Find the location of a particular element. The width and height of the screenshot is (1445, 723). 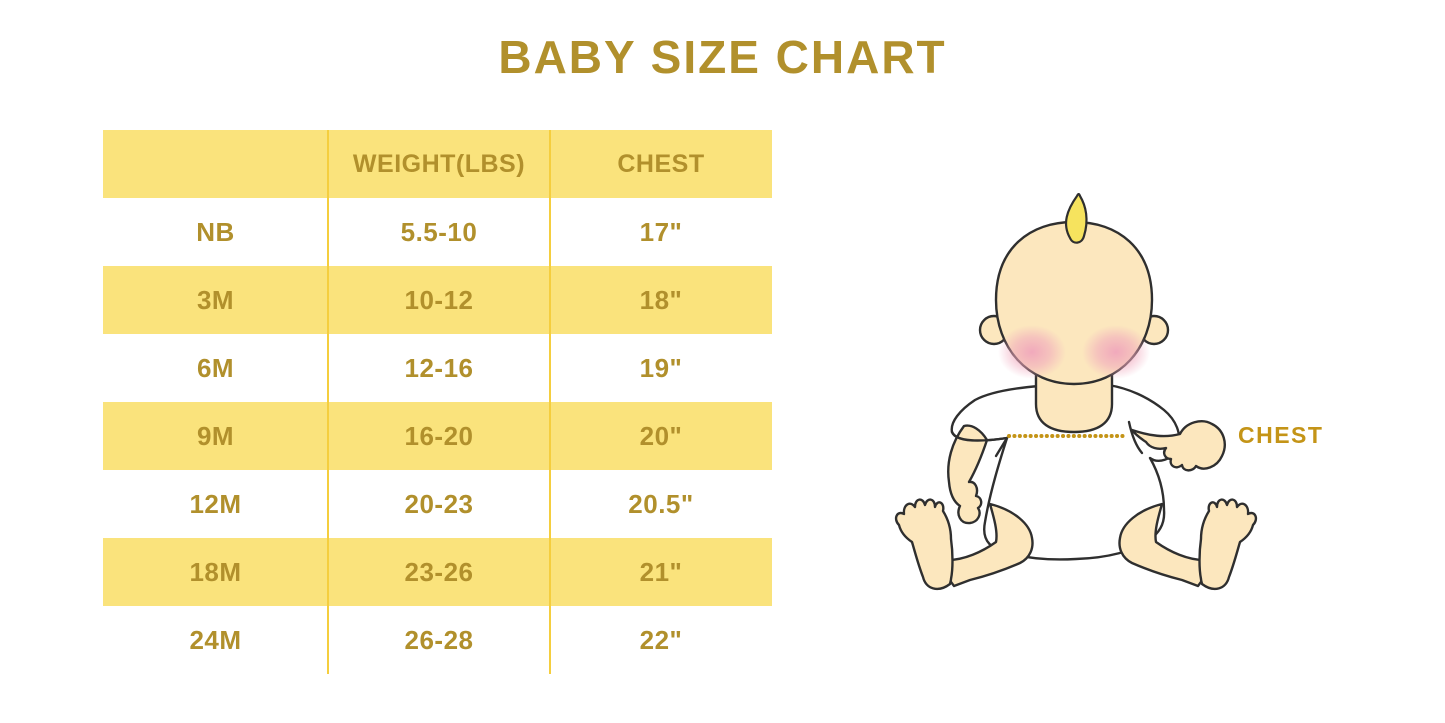

chest-cell: 20.5" is located at coordinates (661, 503).